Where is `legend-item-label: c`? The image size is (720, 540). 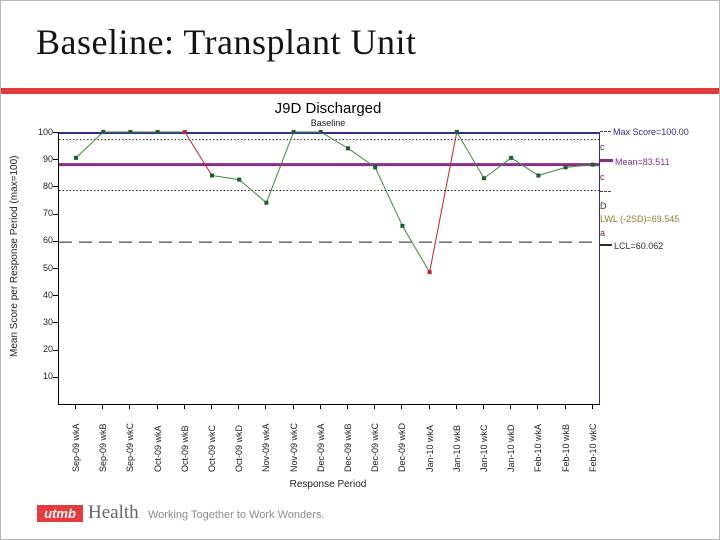 legend-item-label: c is located at coordinates (602, 147).